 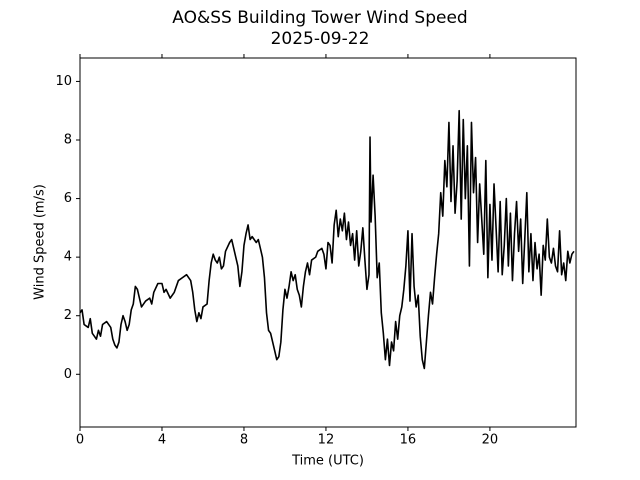 What do you see at coordinates (244, 440) in the screenshot?
I see `x-tick-label: 8` at bounding box center [244, 440].